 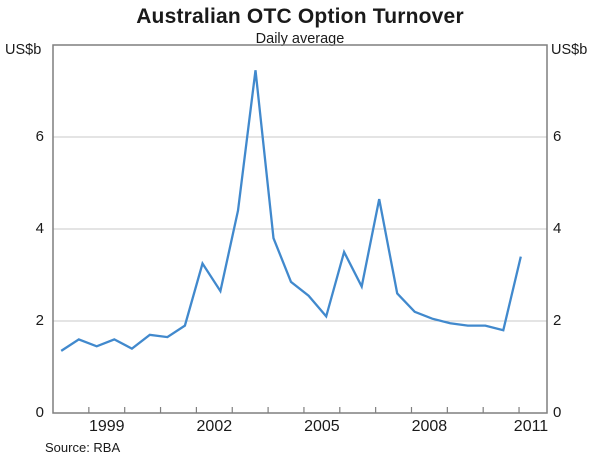 What do you see at coordinates (106, 426) in the screenshot?
I see `x-tick-label: 1999` at bounding box center [106, 426].